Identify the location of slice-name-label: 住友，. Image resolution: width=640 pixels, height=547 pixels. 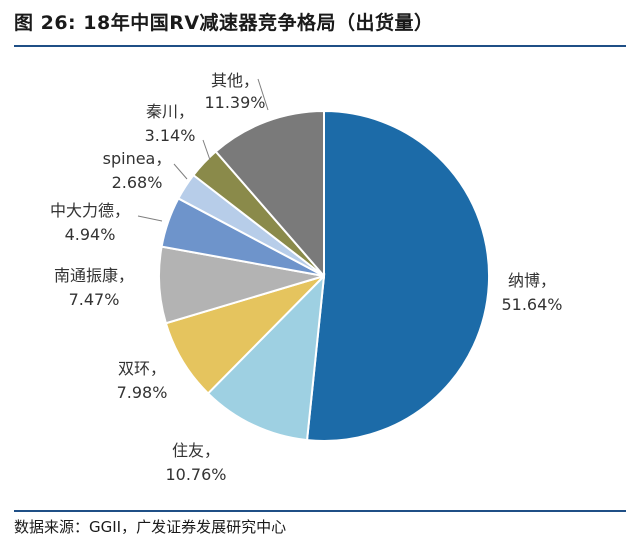
(196, 450).